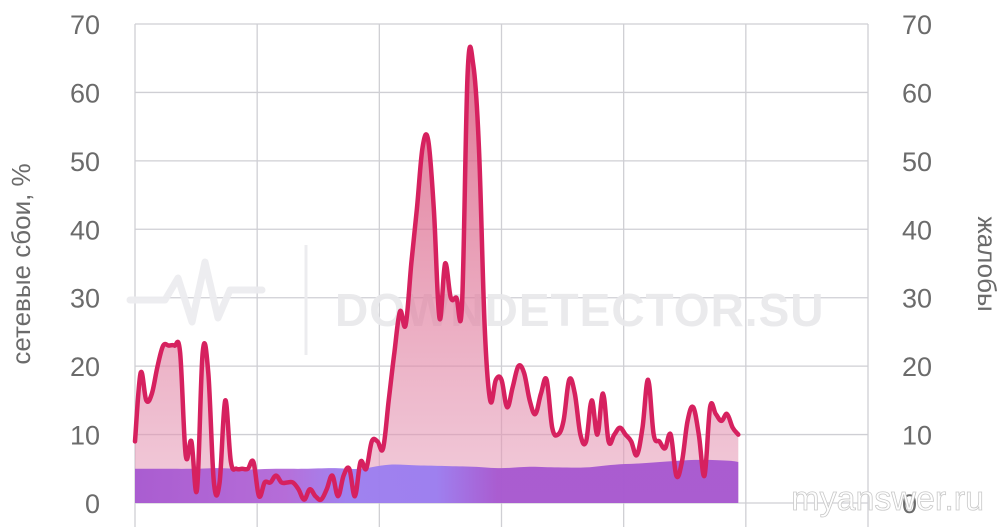 This screenshot has width=1000, height=527. What do you see at coordinates (196, 292) in the screenshot?
I see `pulse-icon` at bounding box center [196, 292].